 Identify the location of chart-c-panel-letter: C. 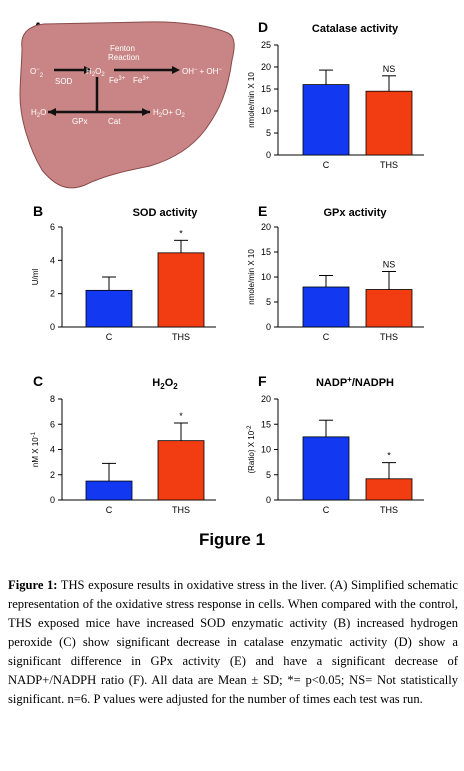
(38, 381).